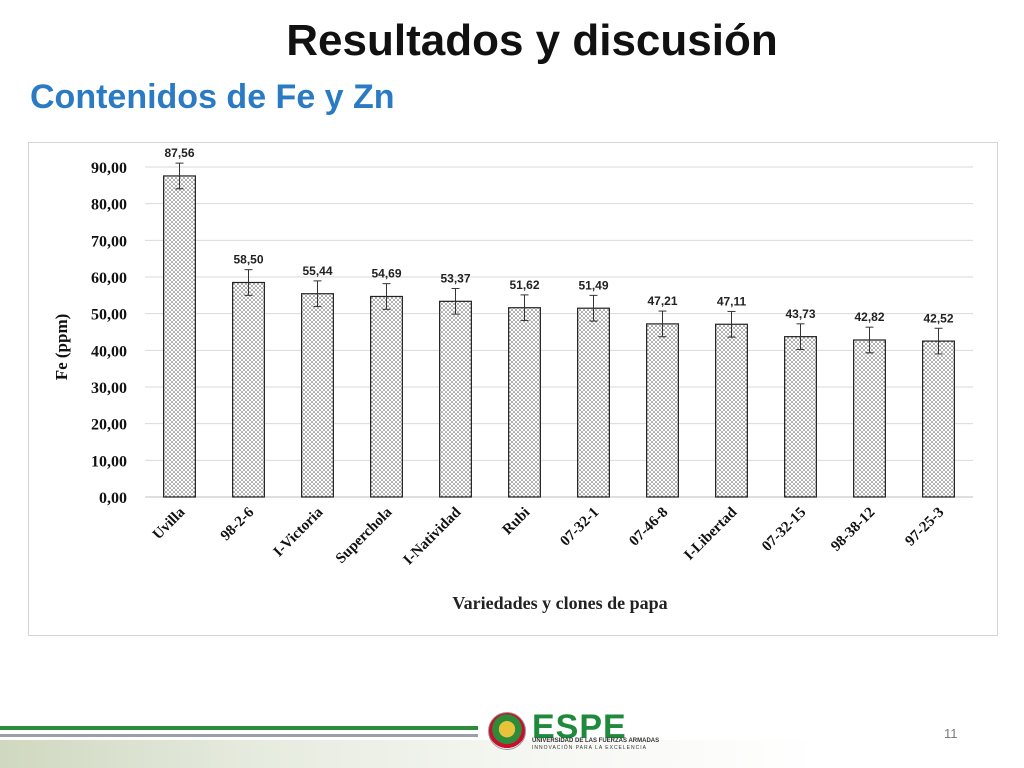 The width and height of the screenshot is (1024, 768). Describe the element at coordinates (109, 241) in the screenshot. I see `y-tick-label: 70,00` at that location.